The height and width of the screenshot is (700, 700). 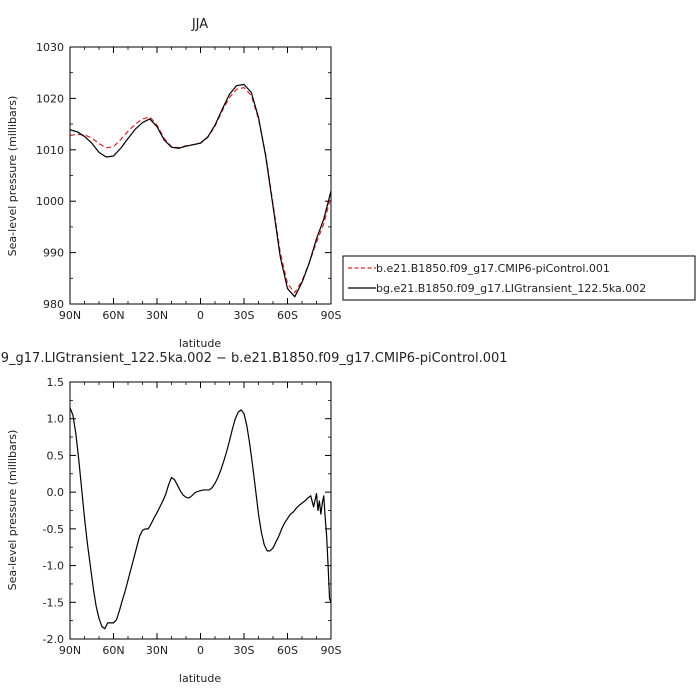 I want to click on y-tick-label: 1010, so click(x=50, y=150).